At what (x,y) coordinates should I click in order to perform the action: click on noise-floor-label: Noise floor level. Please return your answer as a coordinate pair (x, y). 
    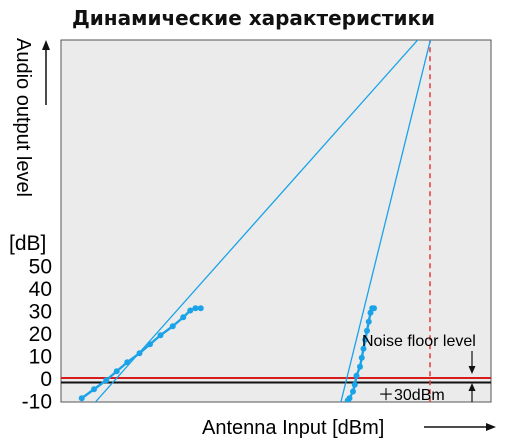
    Looking at the image, I should click on (419, 341).